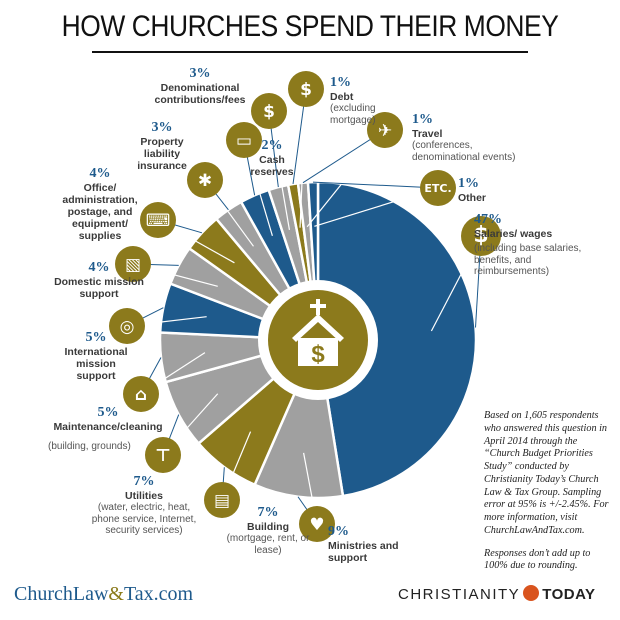  Describe the element at coordinates (318, 332) in the screenshot. I see `church-icon` at that location.